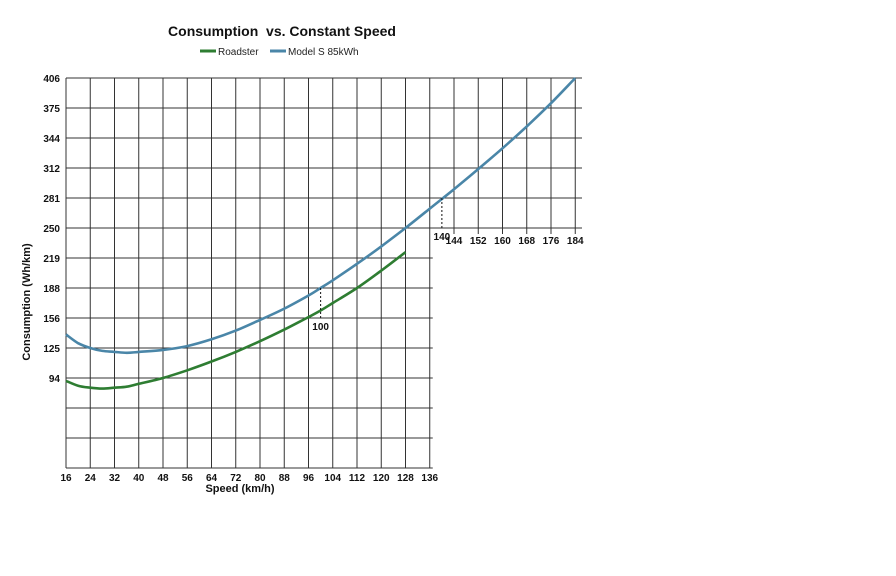  Describe the element at coordinates (51, 259) in the screenshot. I see `y-tick-label: 219` at that location.